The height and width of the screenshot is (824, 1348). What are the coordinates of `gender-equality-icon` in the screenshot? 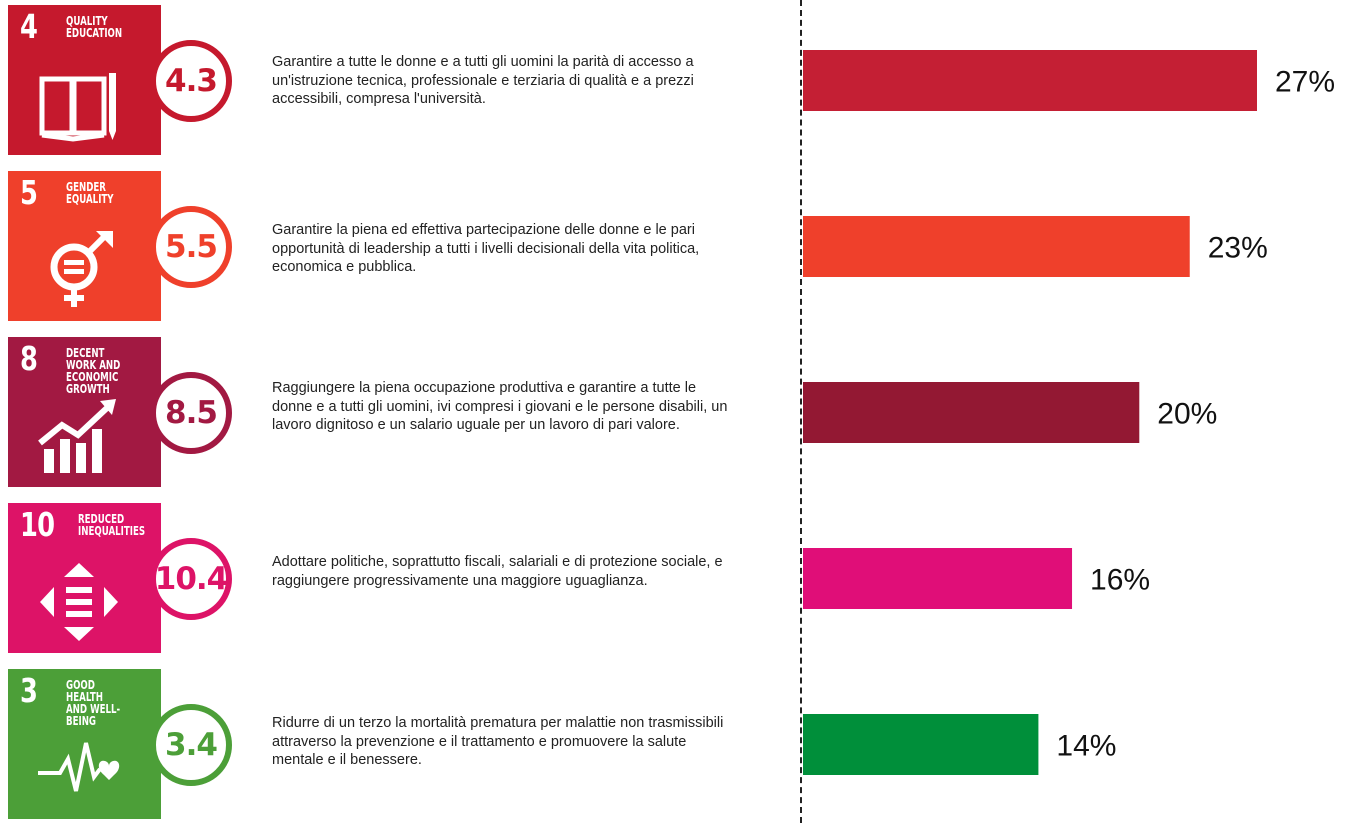 It's located at (81, 269).